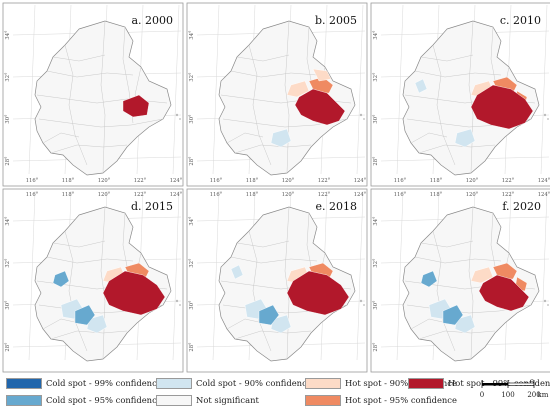  Describe the element at coordinates (426, 383) in the screenshot. I see `legend-swatch-hot99` at that location.